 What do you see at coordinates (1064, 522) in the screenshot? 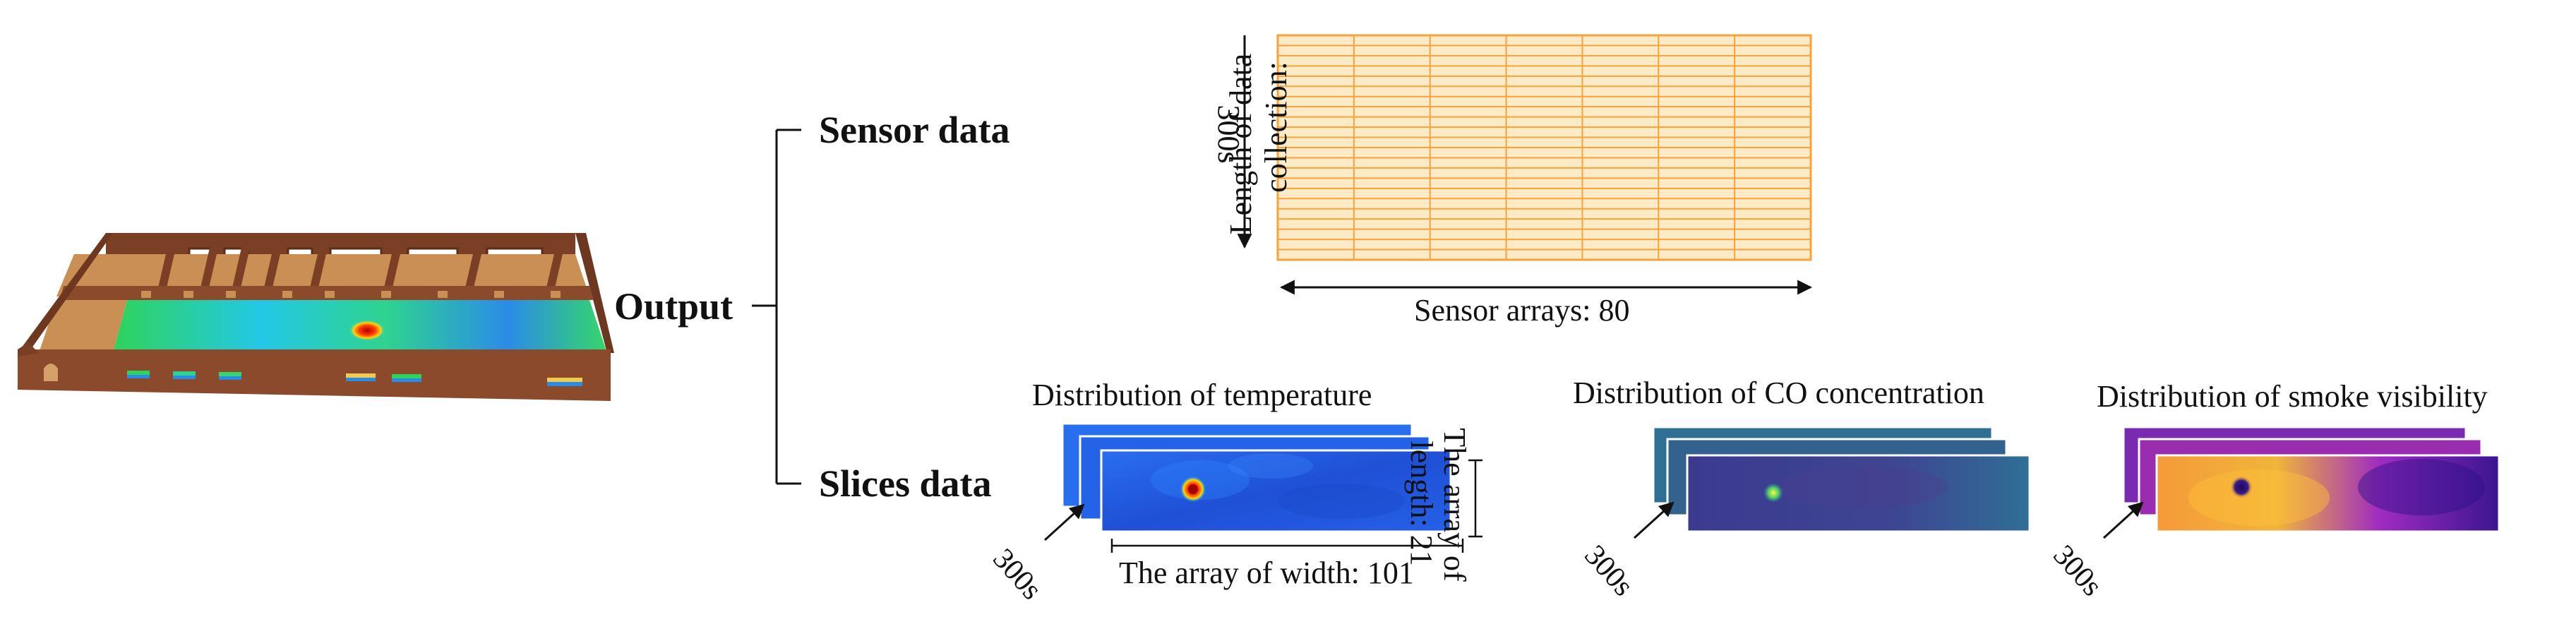
I see `temp-time-arrow` at bounding box center [1064, 522].